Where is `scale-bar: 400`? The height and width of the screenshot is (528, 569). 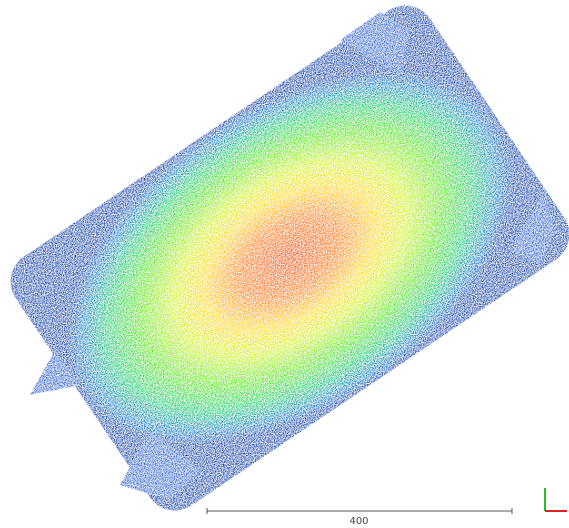 scale-bar: 400 is located at coordinates (359, 517).